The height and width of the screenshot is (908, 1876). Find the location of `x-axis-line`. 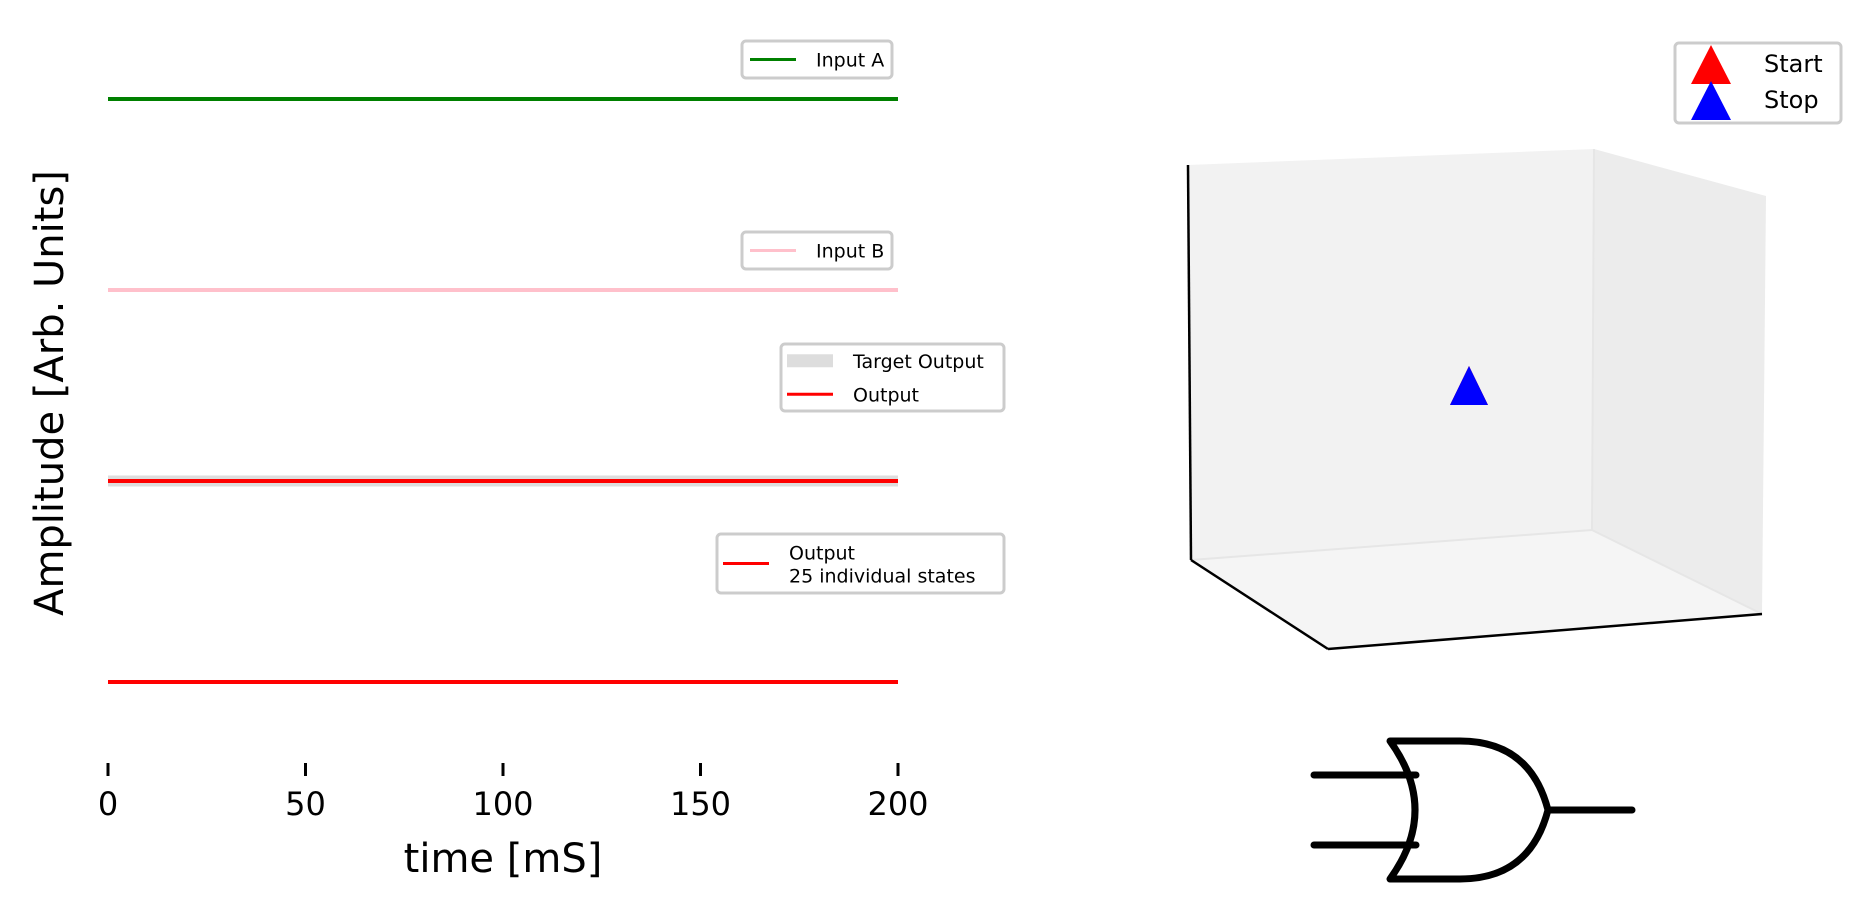

x-axis-line is located at coordinates (1545, 631).